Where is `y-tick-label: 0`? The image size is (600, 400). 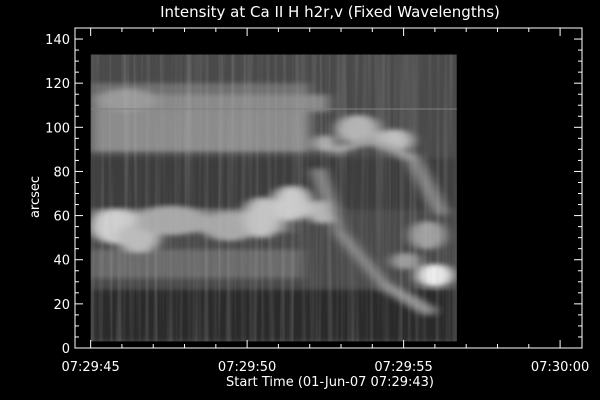
y-tick-label: 0 is located at coordinates (66, 349).